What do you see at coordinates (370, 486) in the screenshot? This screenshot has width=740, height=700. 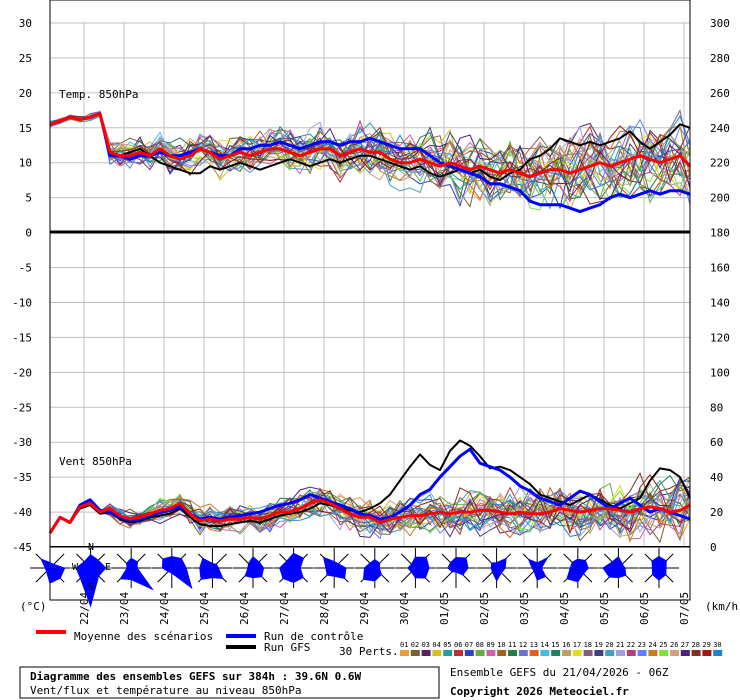 I see `wind-gfs-line` at bounding box center [370, 486].